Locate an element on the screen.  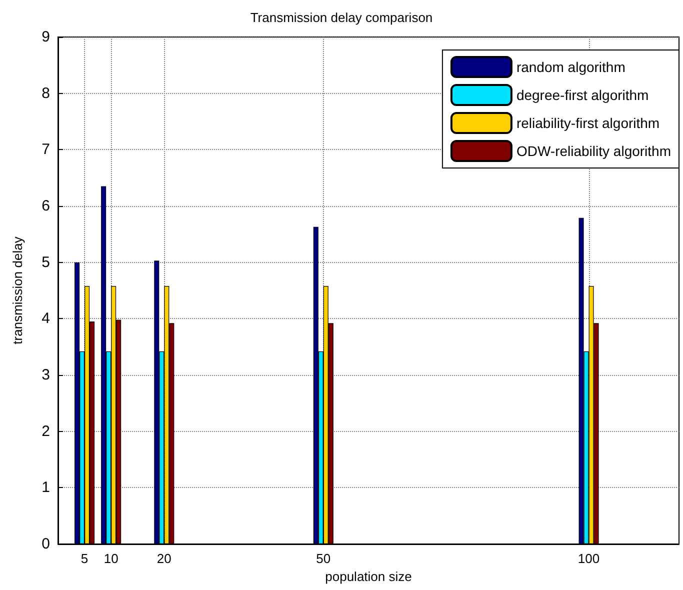
x-tick-label: 20 is located at coordinates (164, 558).